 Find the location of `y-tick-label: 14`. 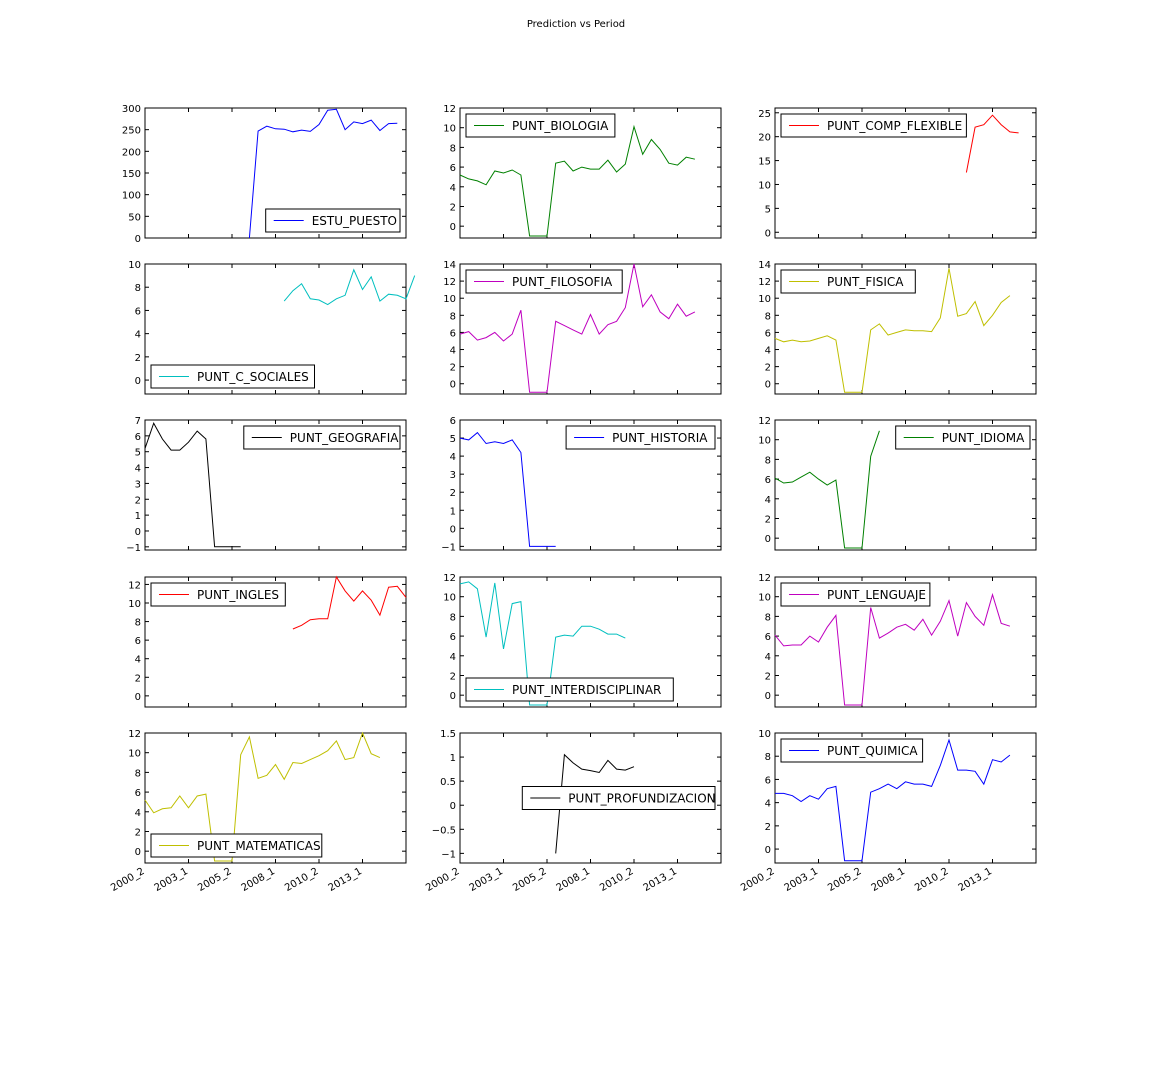

y-tick-label: 14 is located at coordinates (449, 265).